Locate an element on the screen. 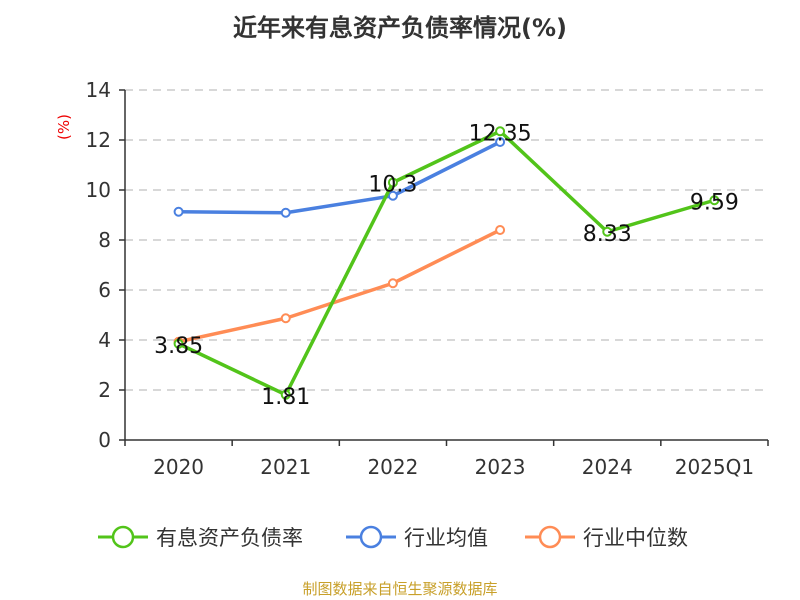  x-tick-label: 2021 is located at coordinates (285, 467).